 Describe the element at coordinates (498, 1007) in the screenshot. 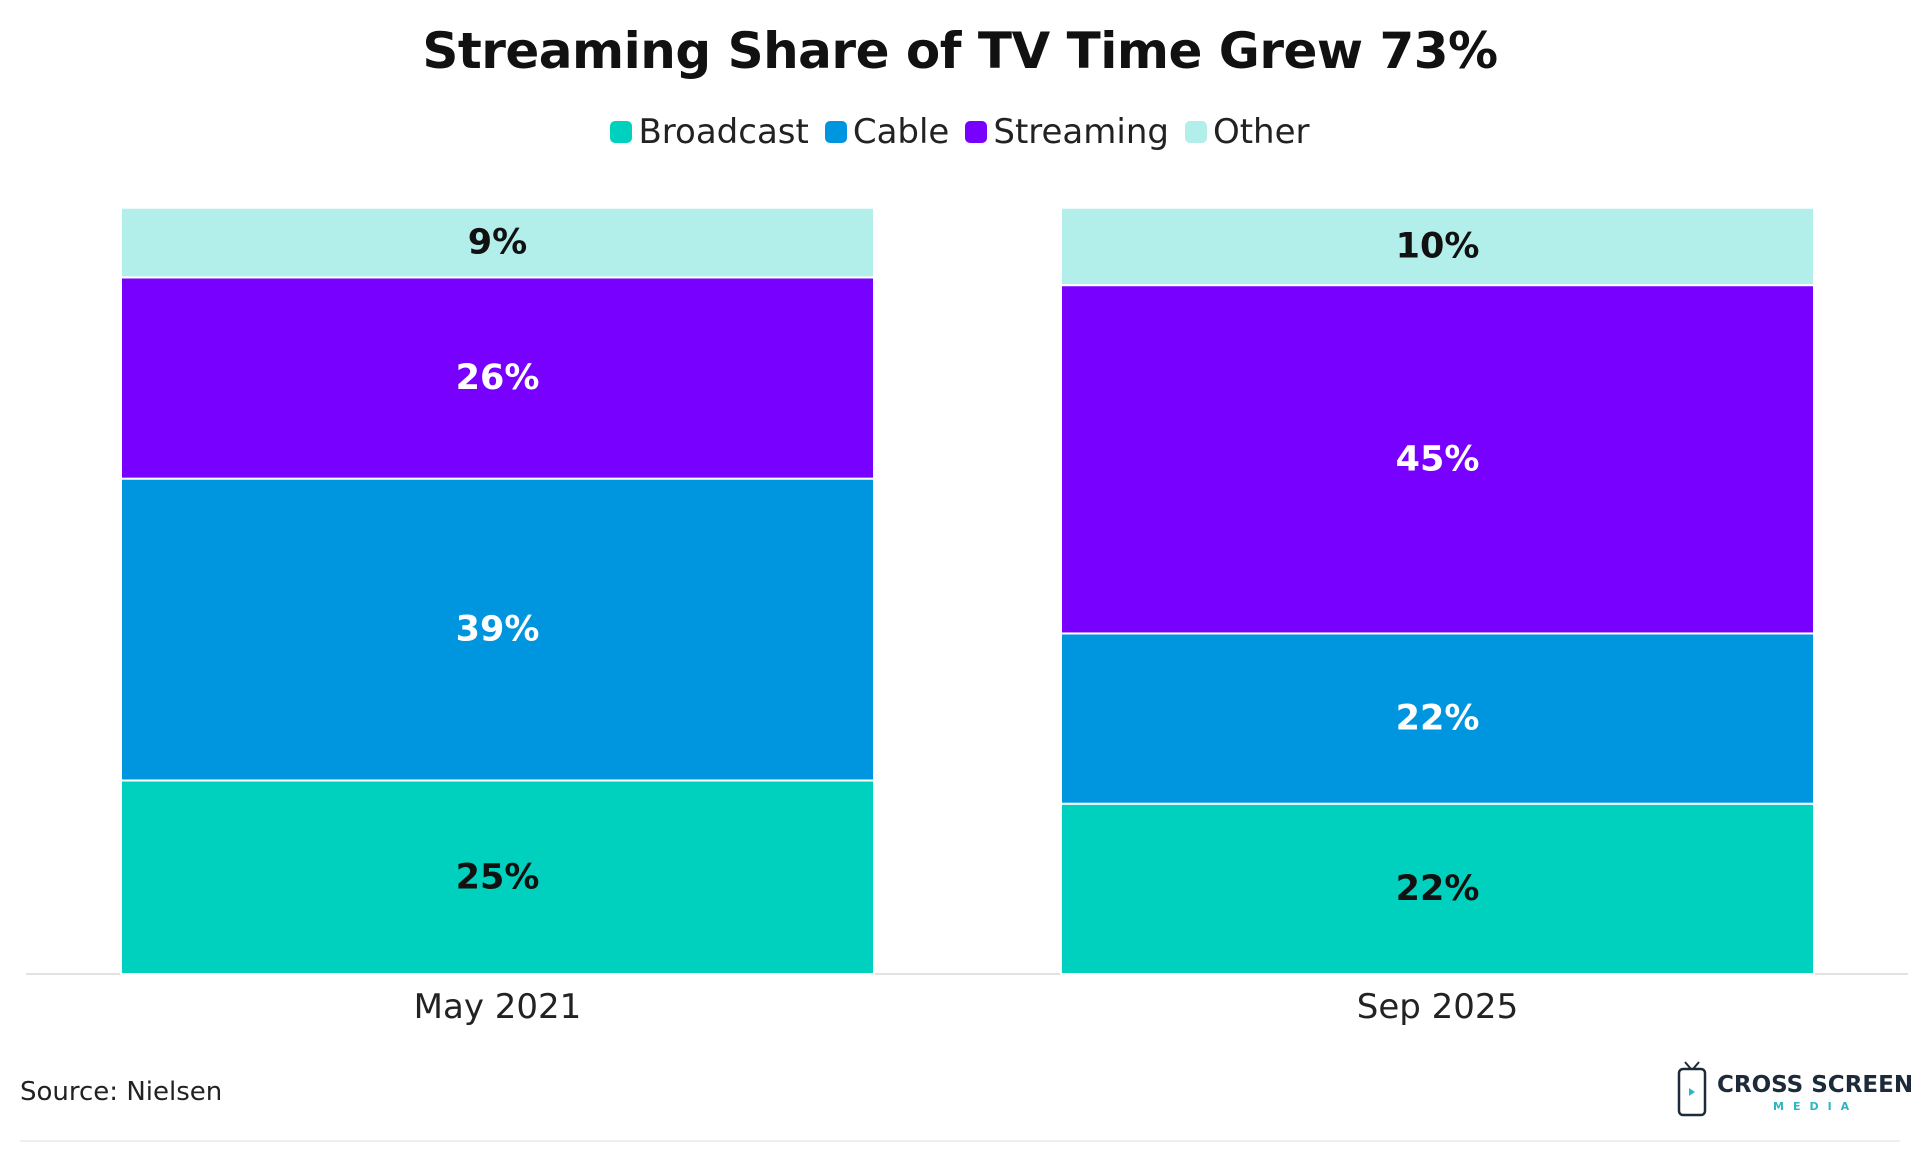

I see `x-tick-label-may-2021: May 2021` at that location.